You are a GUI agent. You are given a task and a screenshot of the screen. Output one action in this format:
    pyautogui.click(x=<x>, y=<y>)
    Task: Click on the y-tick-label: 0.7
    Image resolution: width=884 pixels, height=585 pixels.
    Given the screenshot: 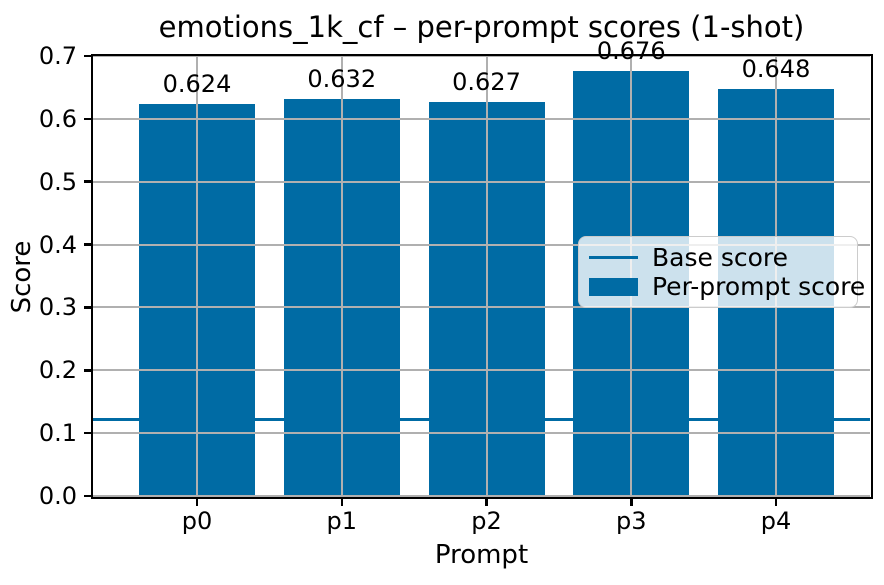 What is the action you would take?
    pyautogui.click(x=57, y=56)
    